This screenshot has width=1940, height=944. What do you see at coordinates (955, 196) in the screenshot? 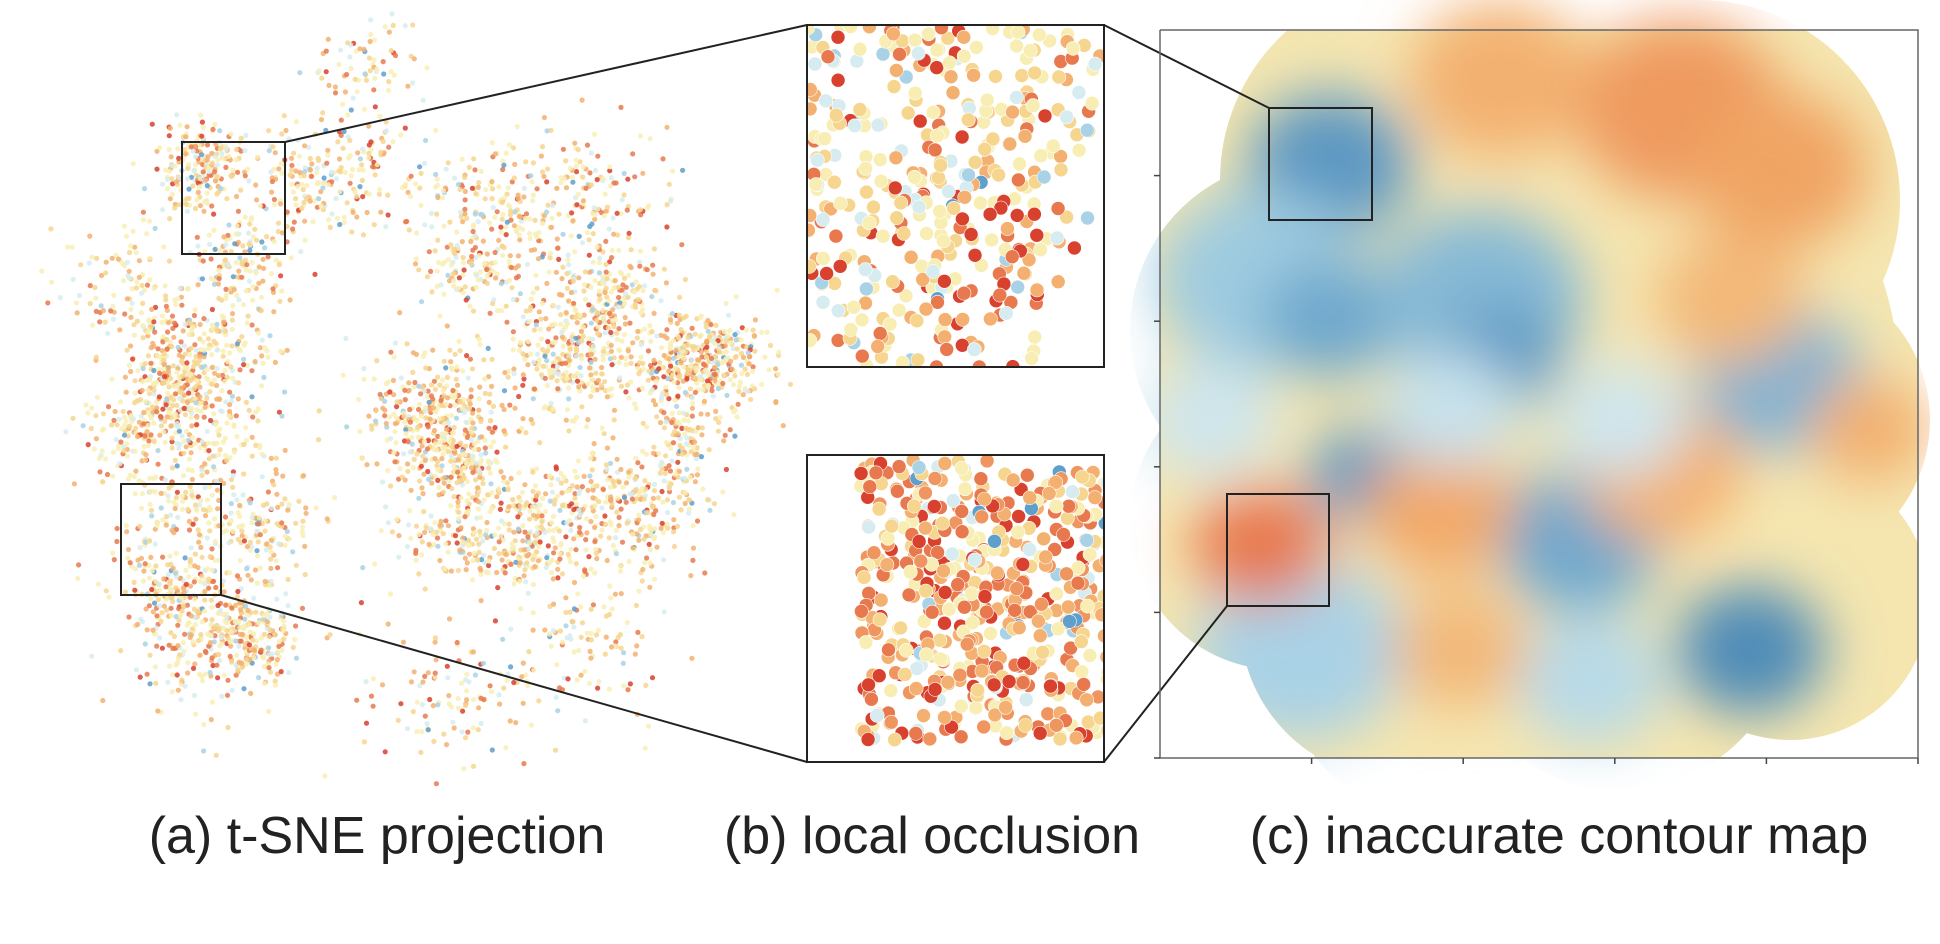
I see `zoom-top` at bounding box center [955, 196].